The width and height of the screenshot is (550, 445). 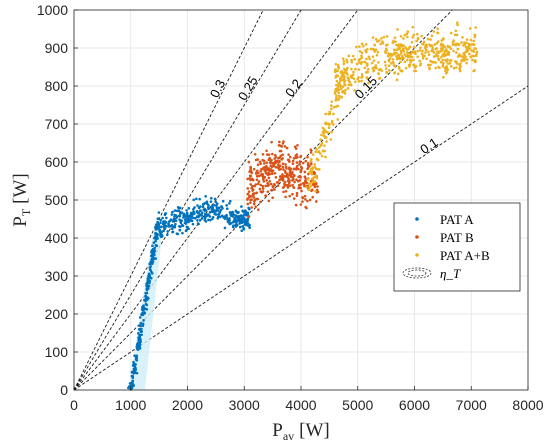 I want to click on y-tick-label: 300, so click(x=57, y=276).